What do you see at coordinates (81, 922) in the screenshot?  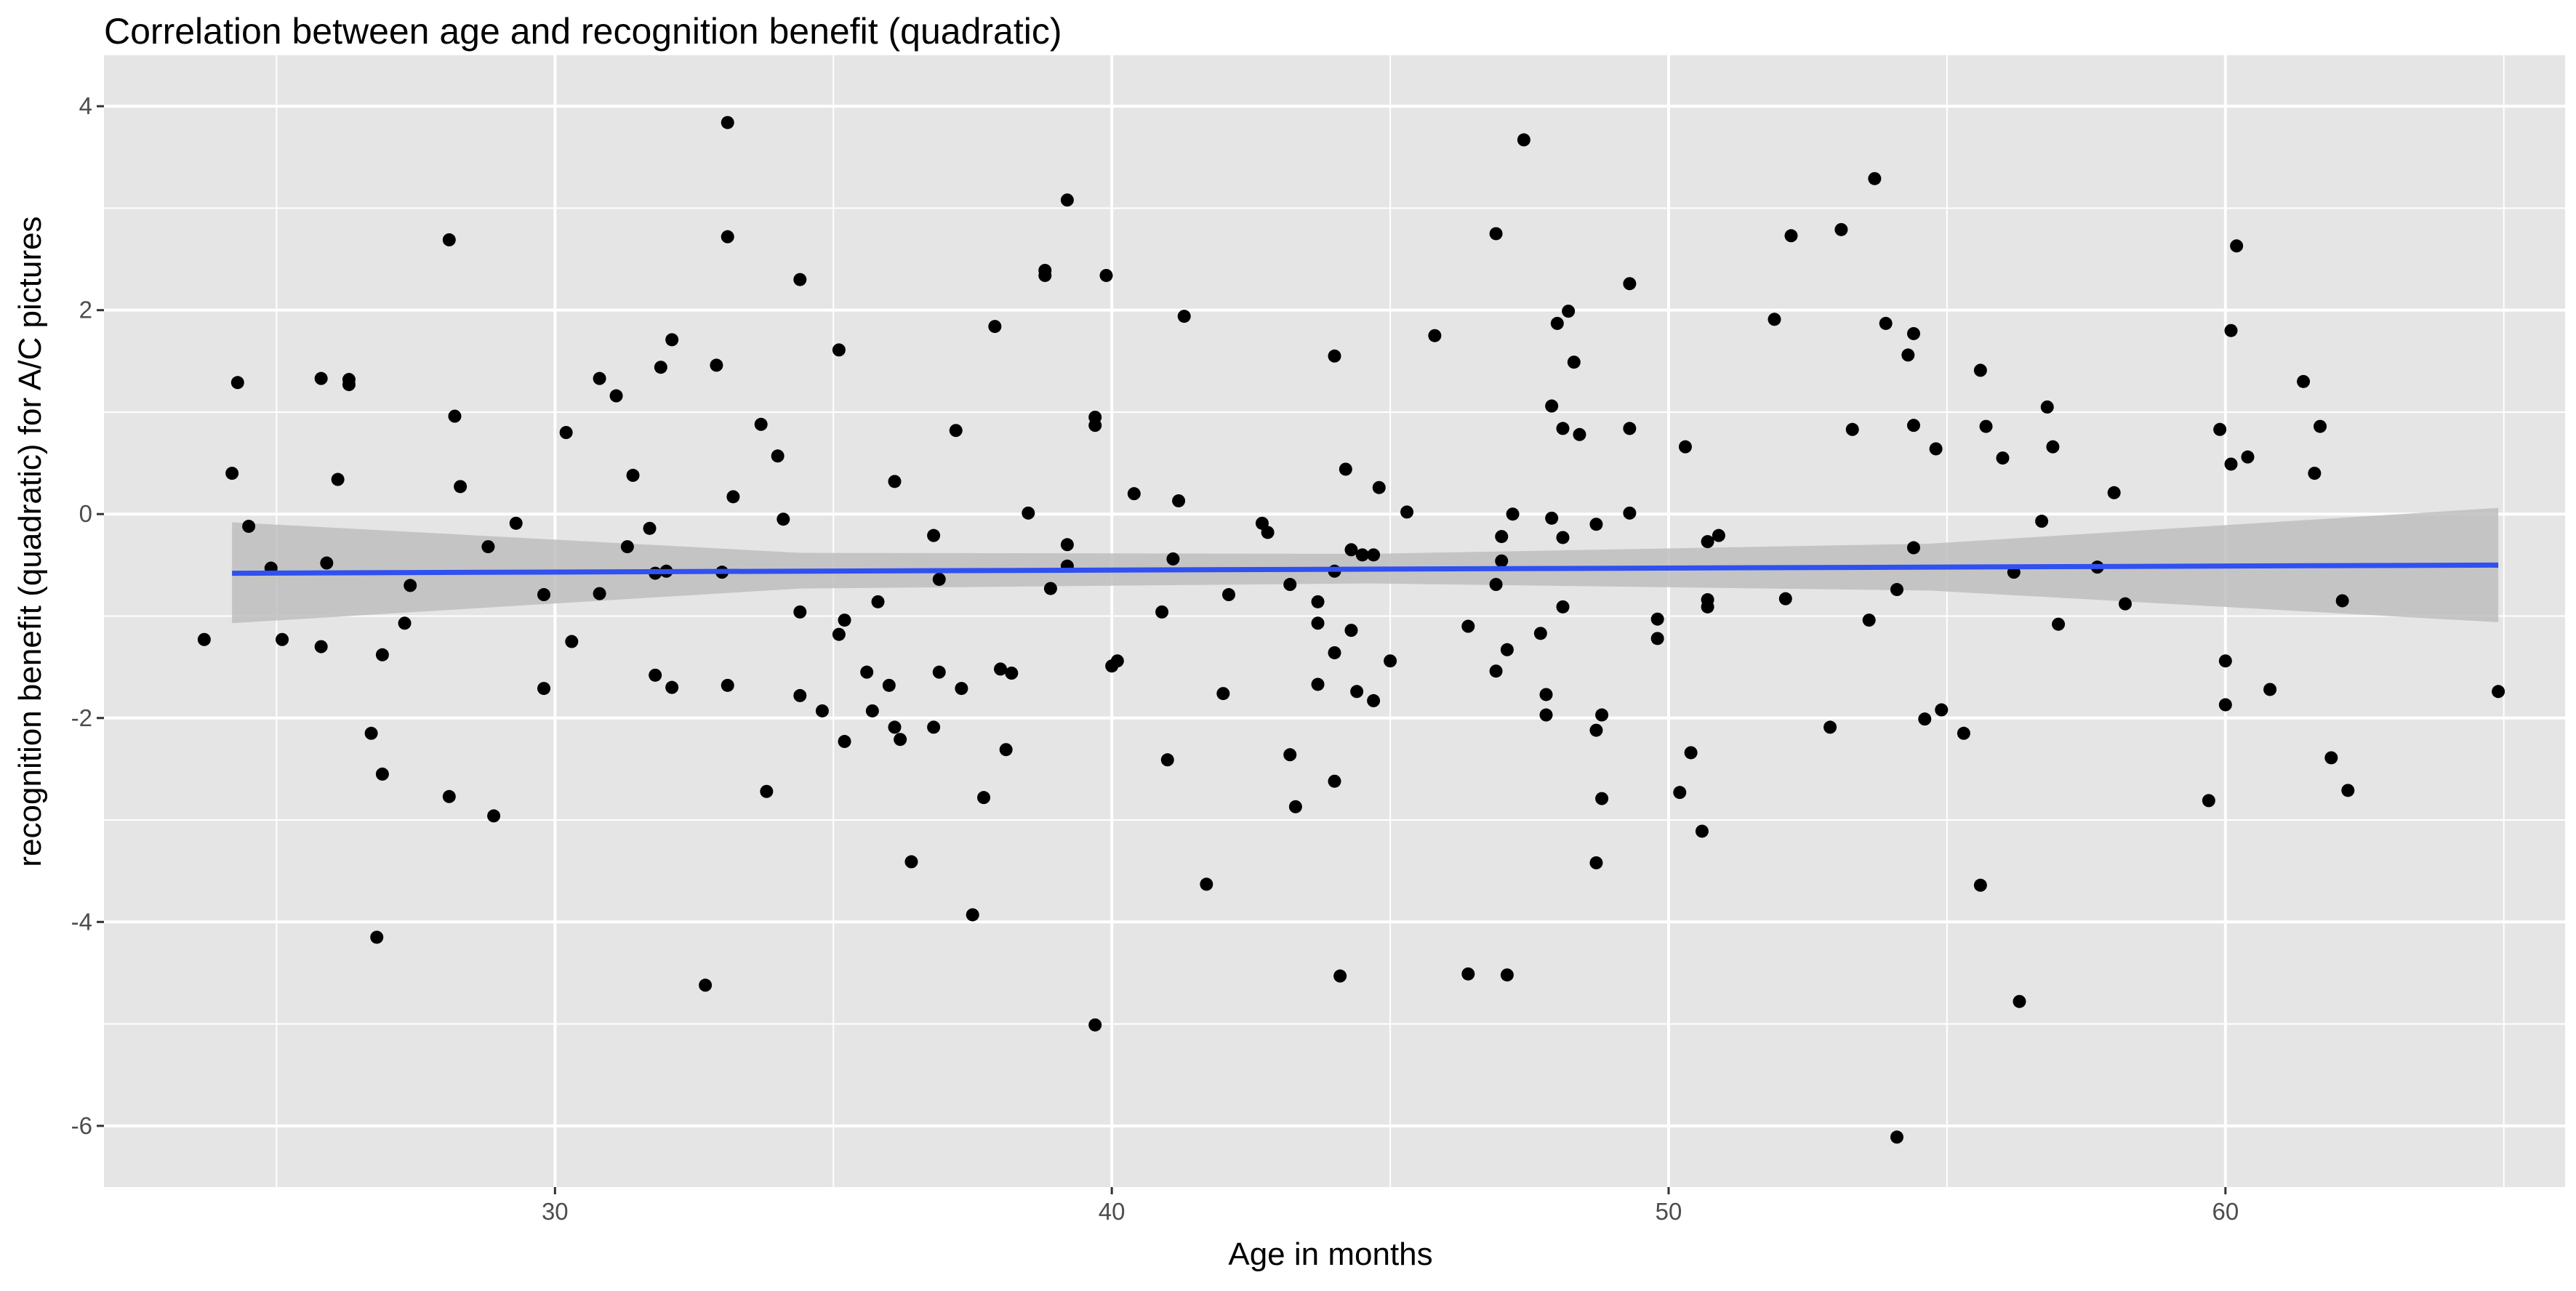 I see `y-tick-label: -4` at bounding box center [81, 922].